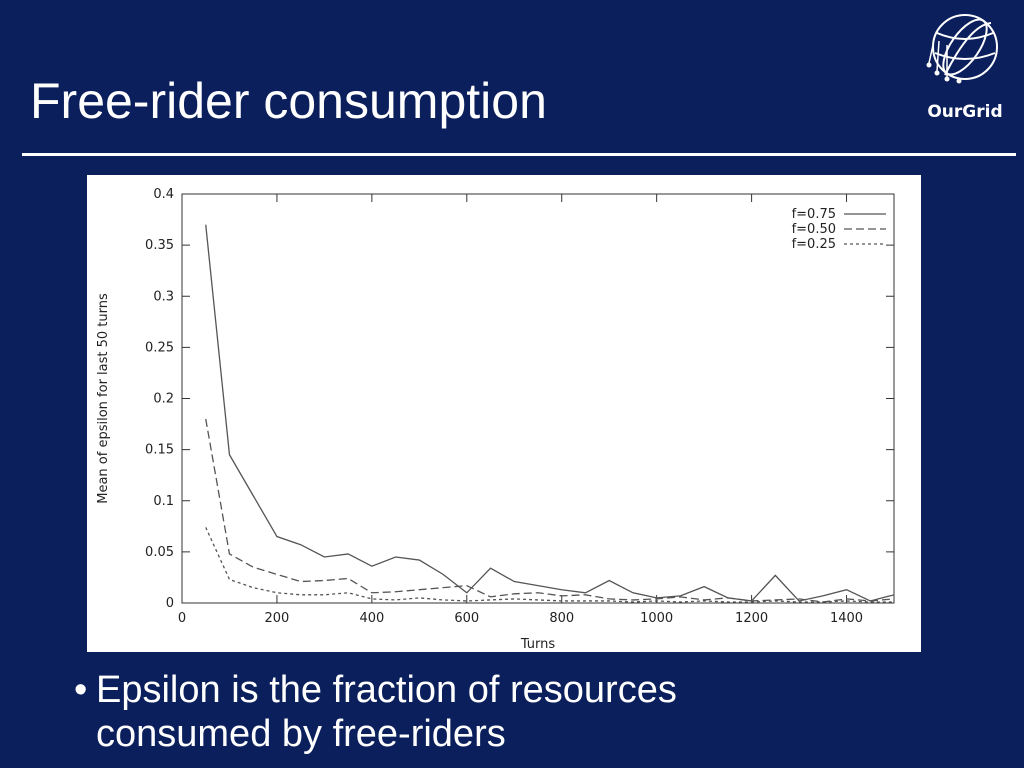 The image size is (1024, 768). What do you see at coordinates (170, 603) in the screenshot?
I see `y-tick-label: 0` at bounding box center [170, 603].